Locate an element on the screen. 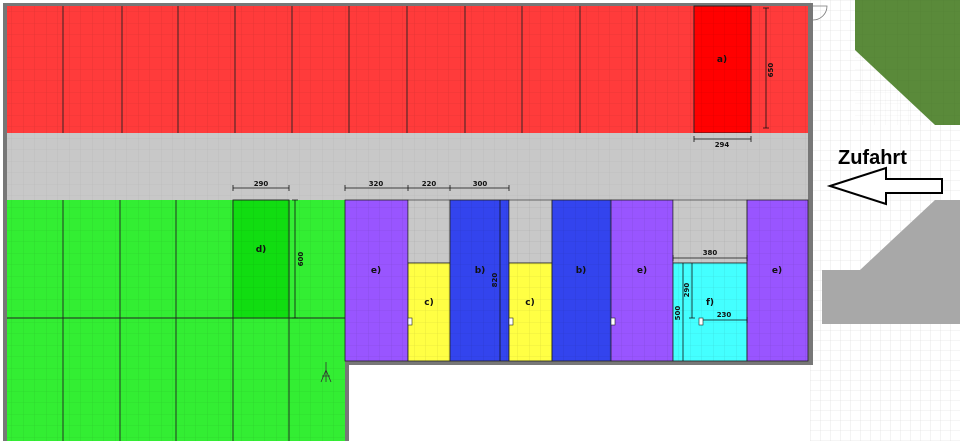 The height and width of the screenshot is (441, 960). entrance-label: Zufahrt is located at coordinates (872, 158).